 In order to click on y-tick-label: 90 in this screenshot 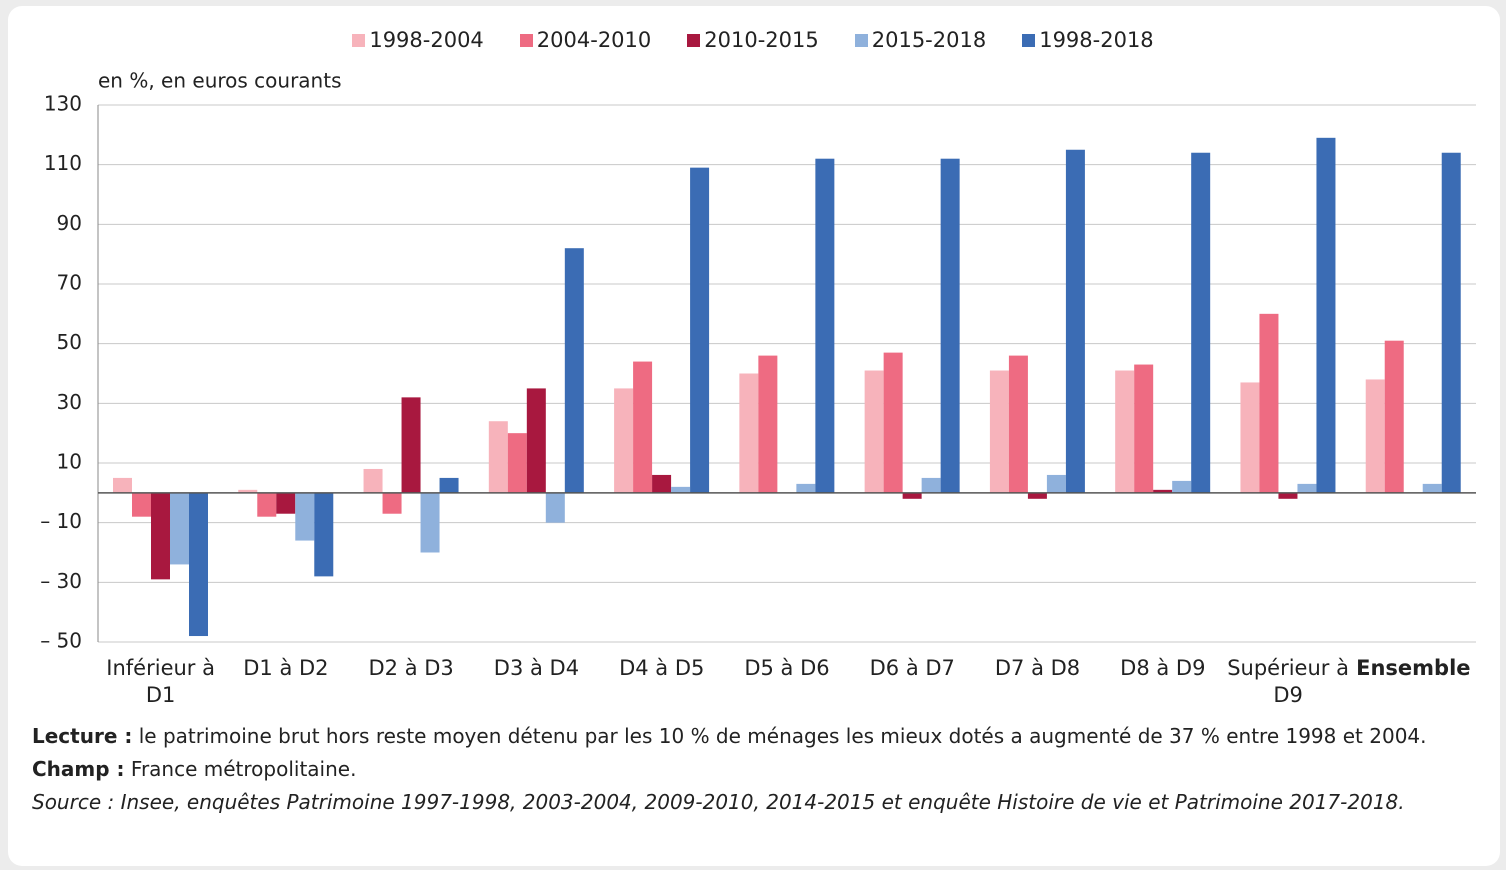, I will do `click(69, 223)`.